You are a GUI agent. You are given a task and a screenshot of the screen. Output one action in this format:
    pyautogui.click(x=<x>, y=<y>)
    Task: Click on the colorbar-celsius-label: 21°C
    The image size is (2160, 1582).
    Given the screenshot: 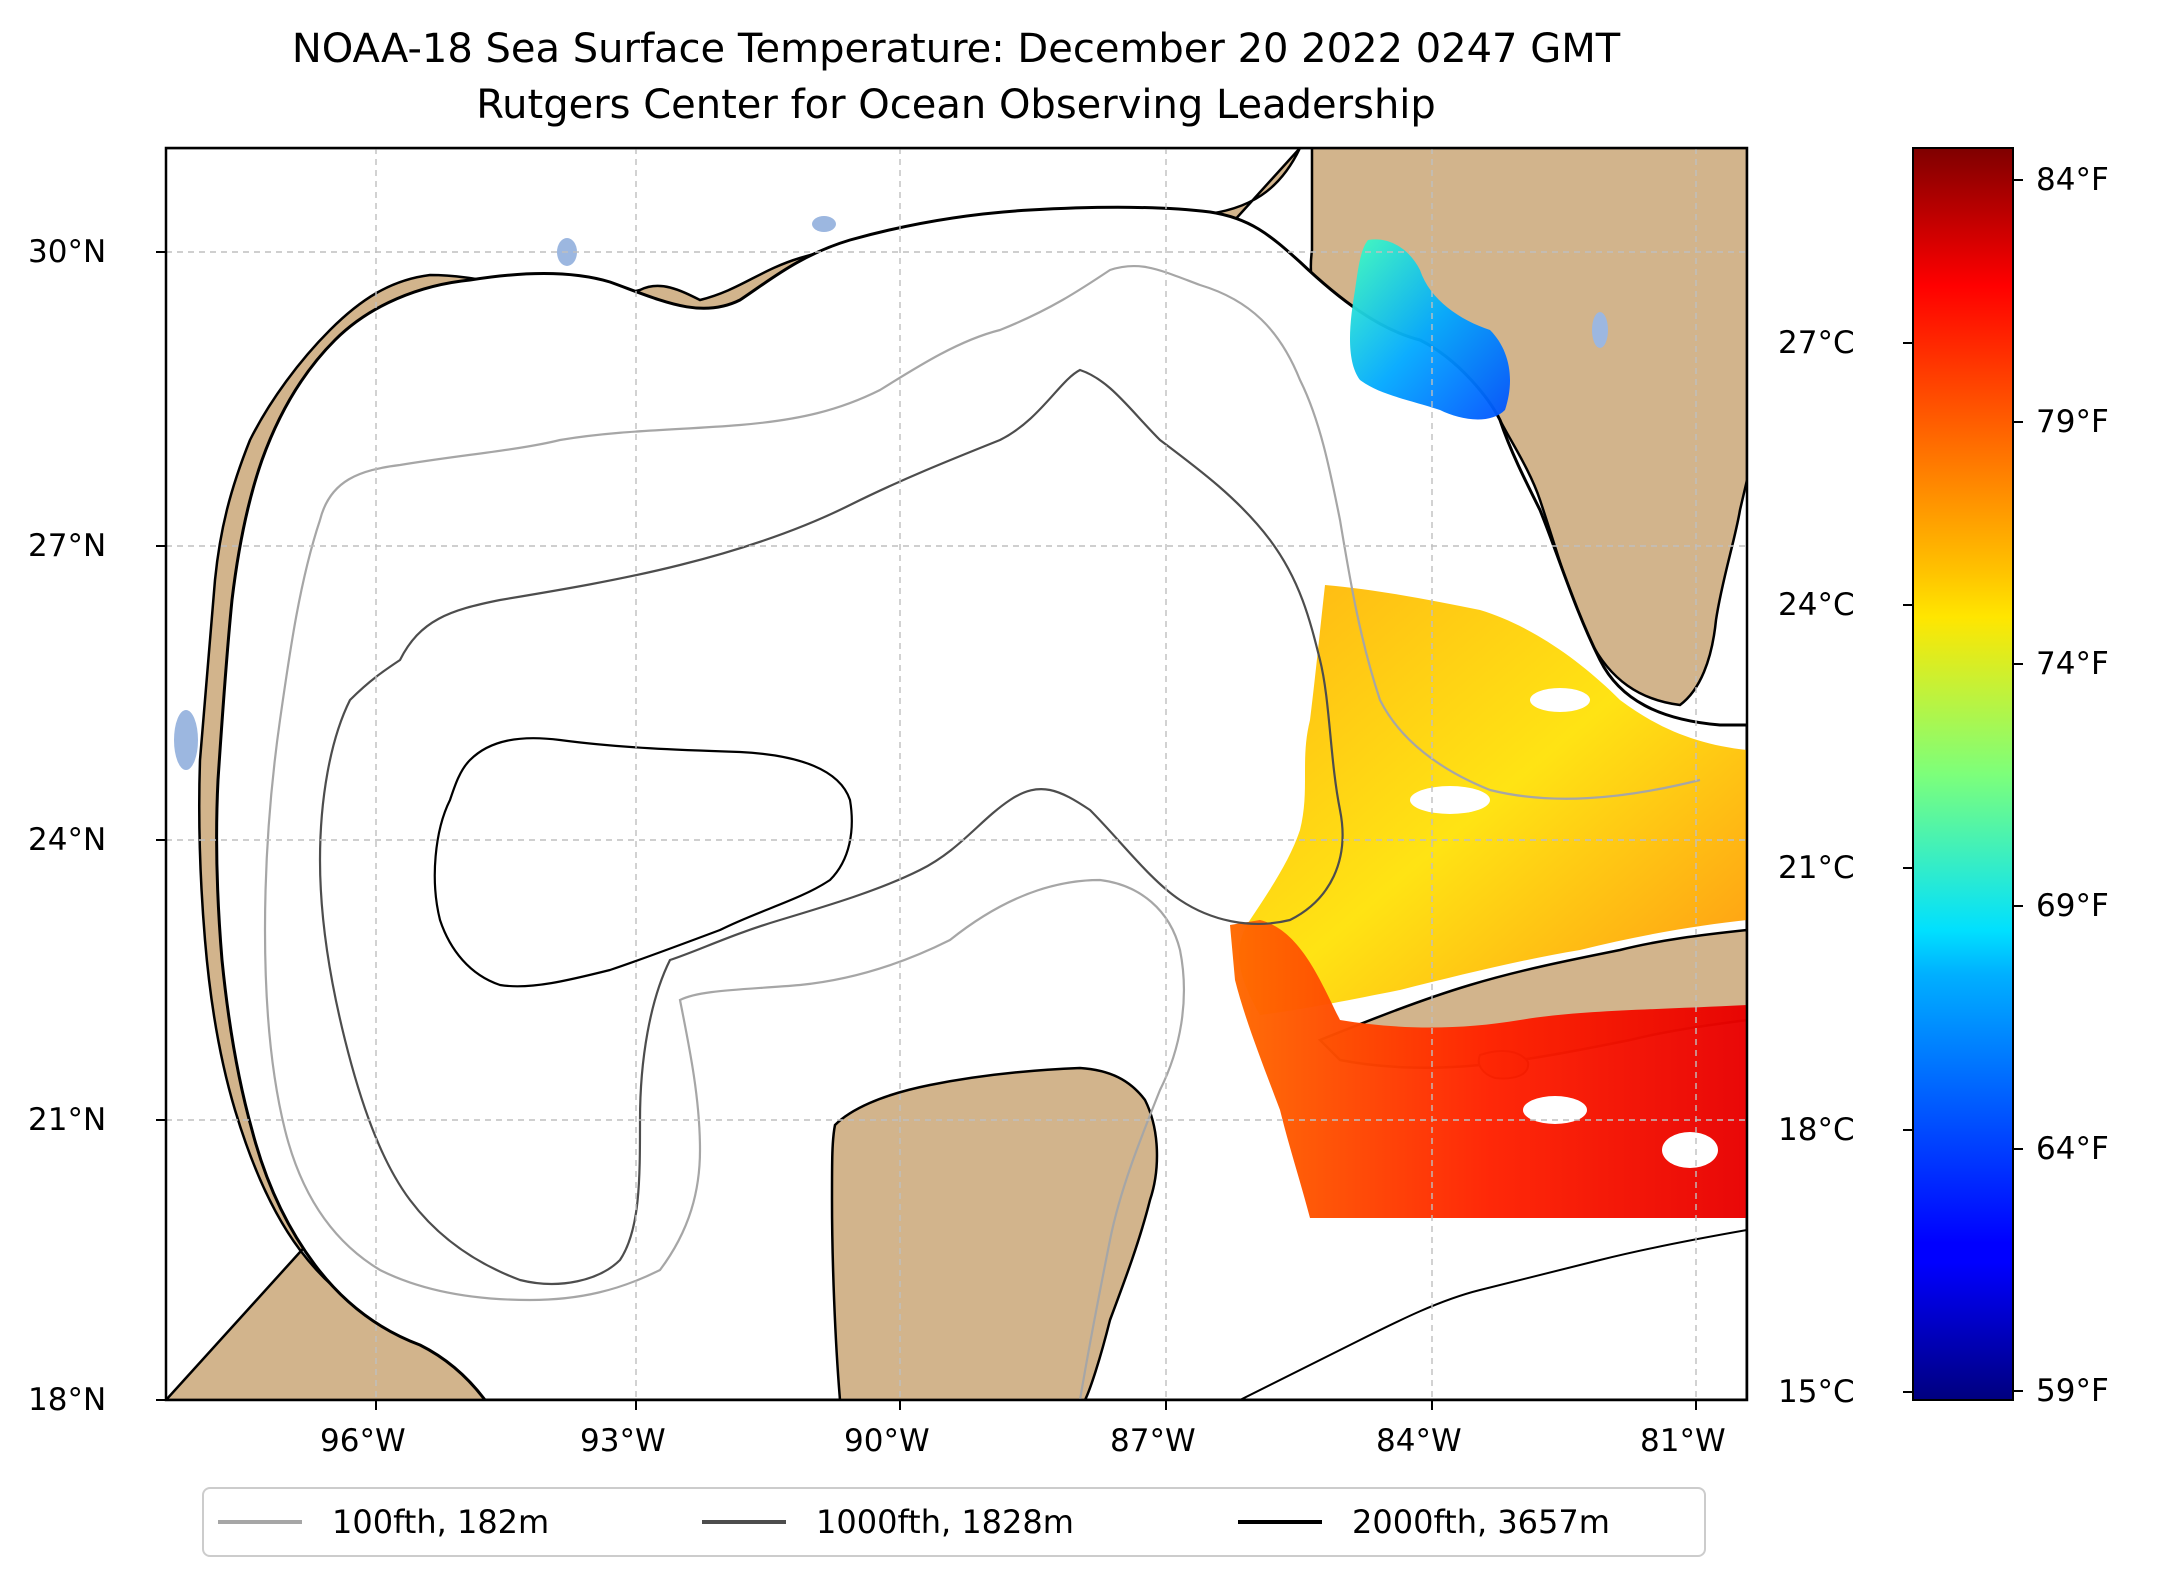 What is the action you would take?
    pyautogui.click(x=1816, y=868)
    